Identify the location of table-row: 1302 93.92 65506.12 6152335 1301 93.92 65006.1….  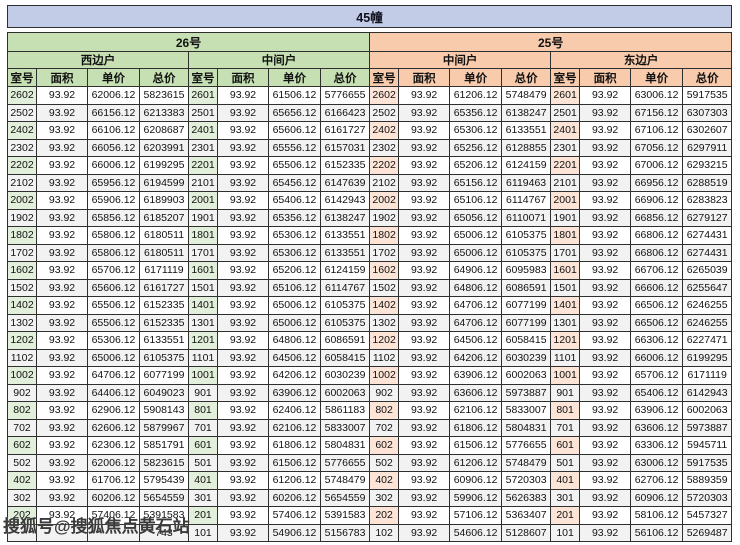
(370, 322).